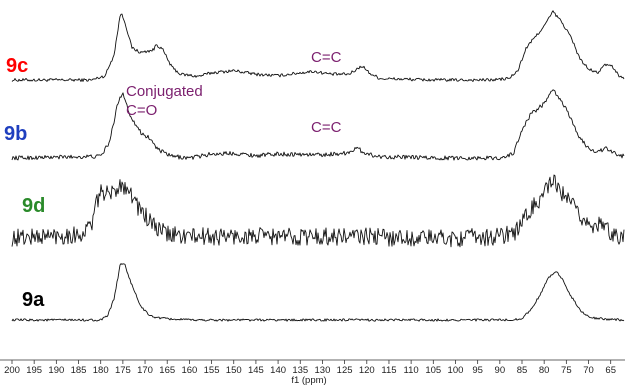 This screenshot has width=625, height=385. Describe the element at coordinates (167, 370) in the screenshot. I see `x-tick-label: 165` at that location.